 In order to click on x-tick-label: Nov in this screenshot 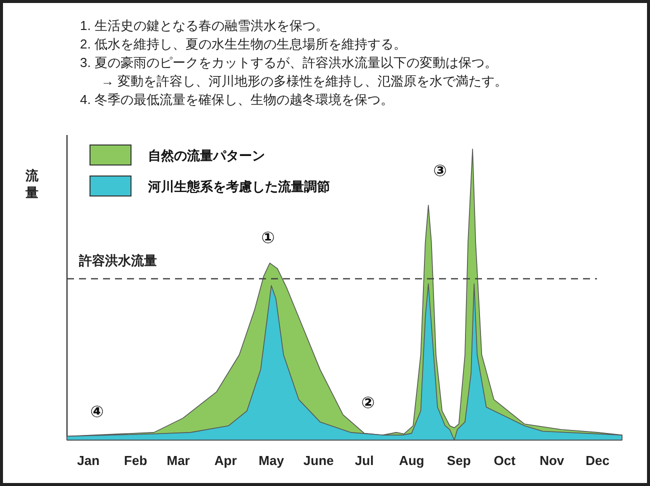, I will do `click(552, 460)`.